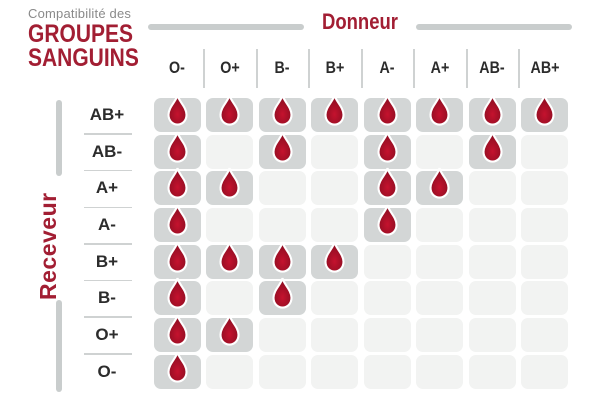  What do you see at coordinates (229, 151) in the screenshot?
I see `compat-cell-ab--from-o+` at bounding box center [229, 151].